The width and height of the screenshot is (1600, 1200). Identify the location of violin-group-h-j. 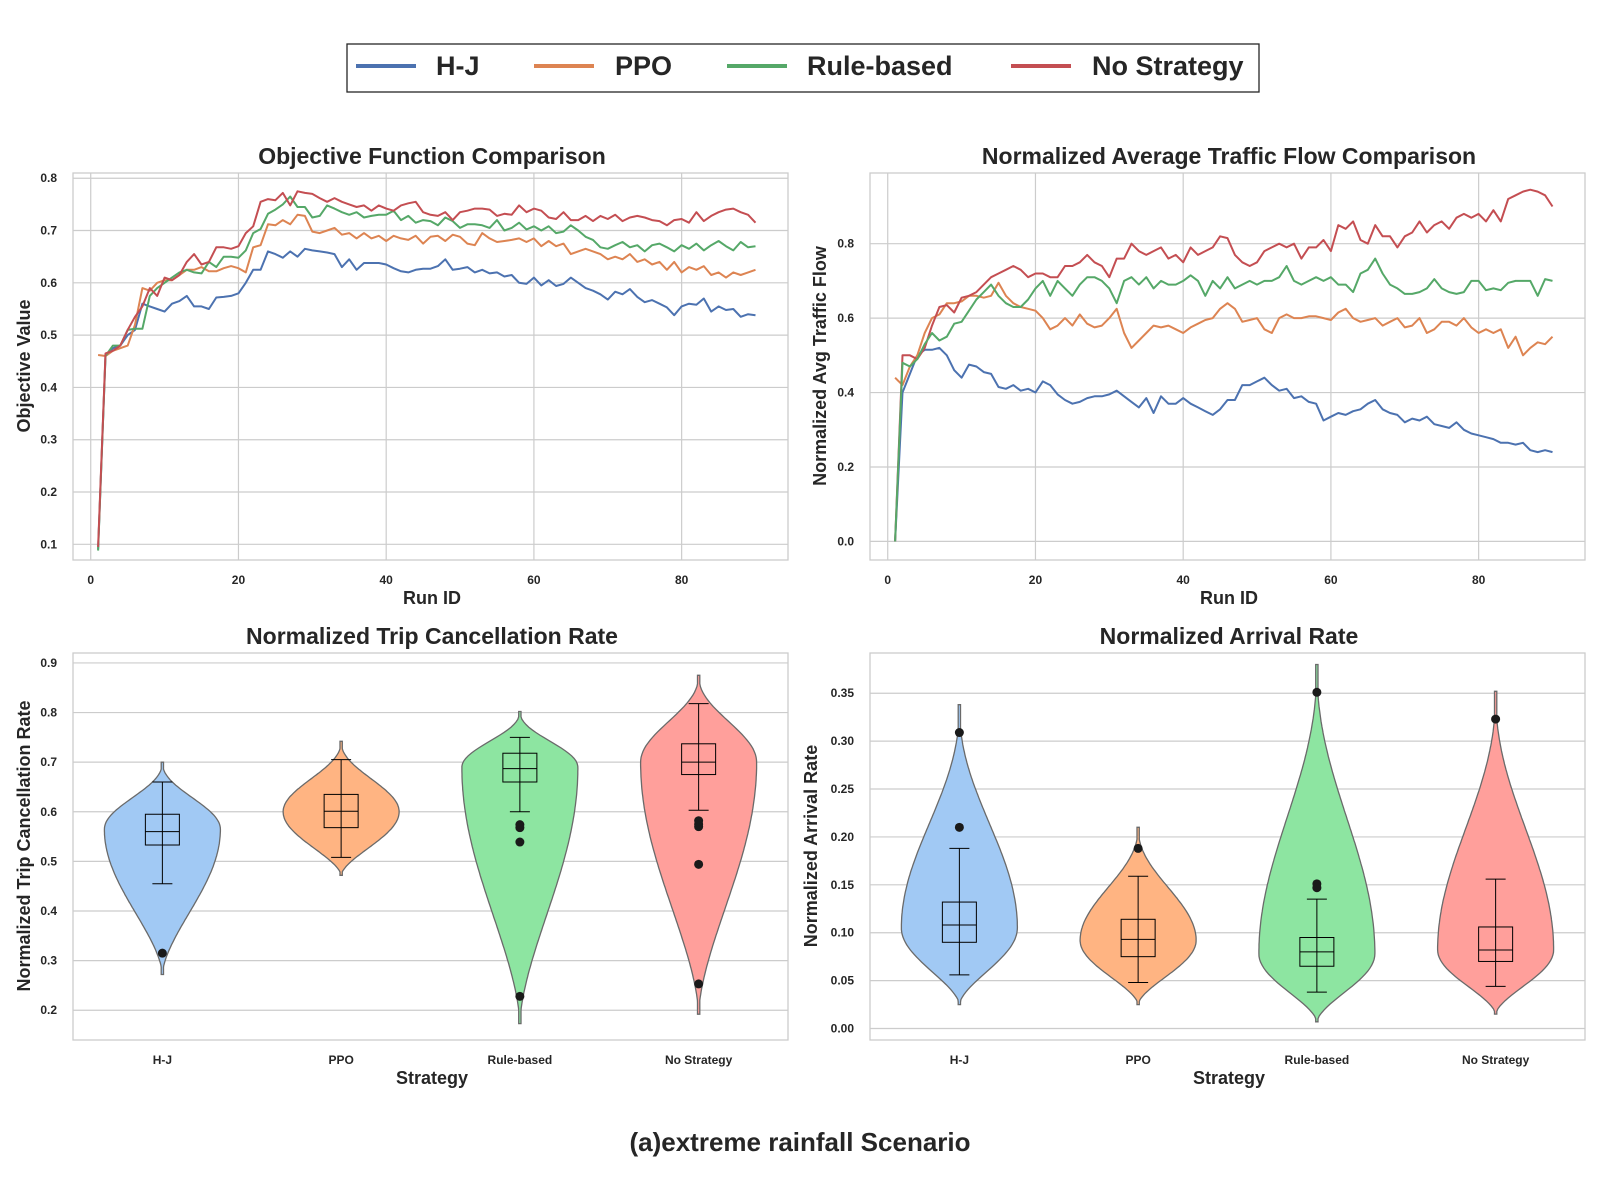
(959, 855).